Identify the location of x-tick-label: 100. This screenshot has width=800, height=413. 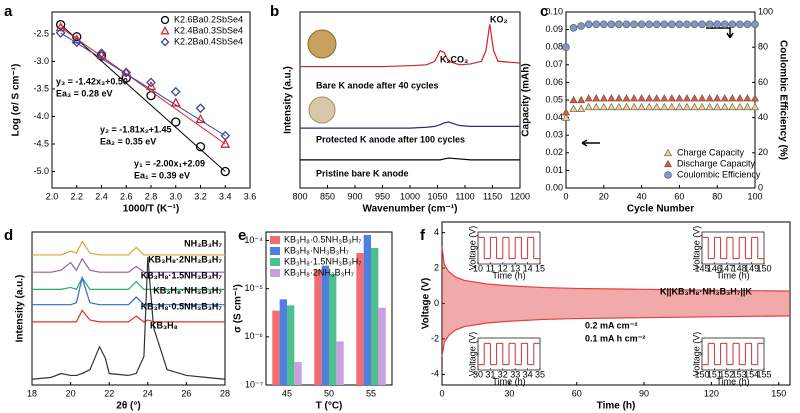
(754, 196).